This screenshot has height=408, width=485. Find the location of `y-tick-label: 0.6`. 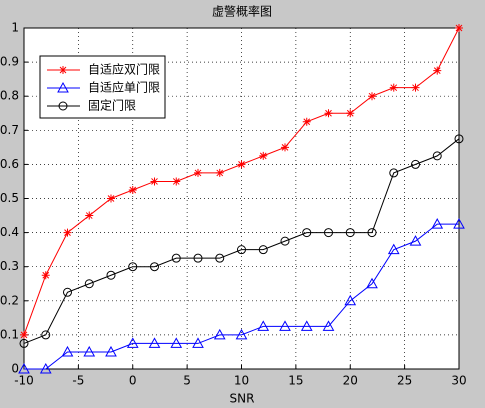

y-tick-label: 0.6 is located at coordinates (9, 164).